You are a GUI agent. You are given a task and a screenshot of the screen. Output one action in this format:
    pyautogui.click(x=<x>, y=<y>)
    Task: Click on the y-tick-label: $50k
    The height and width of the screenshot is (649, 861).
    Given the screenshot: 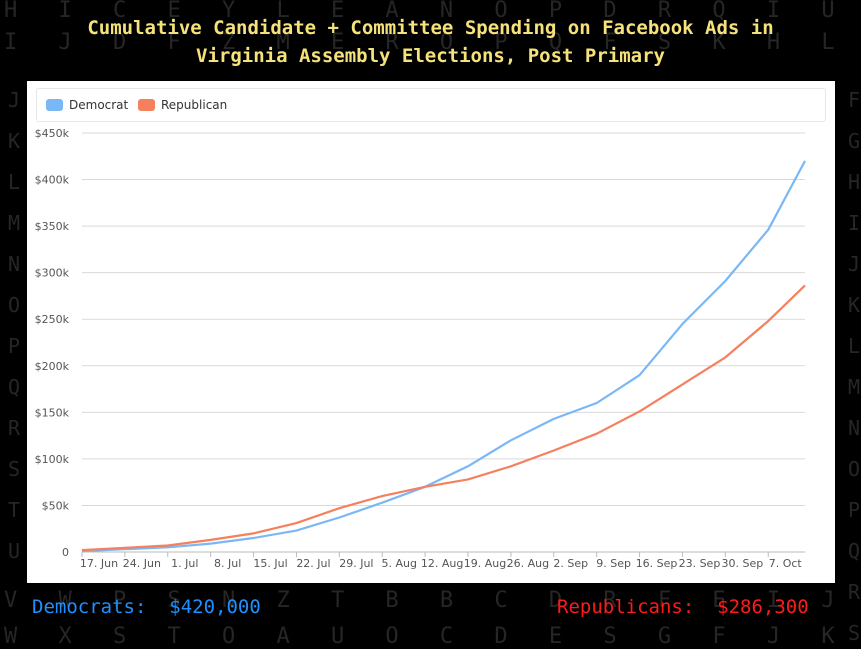 What is the action you would take?
    pyautogui.click(x=56, y=505)
    